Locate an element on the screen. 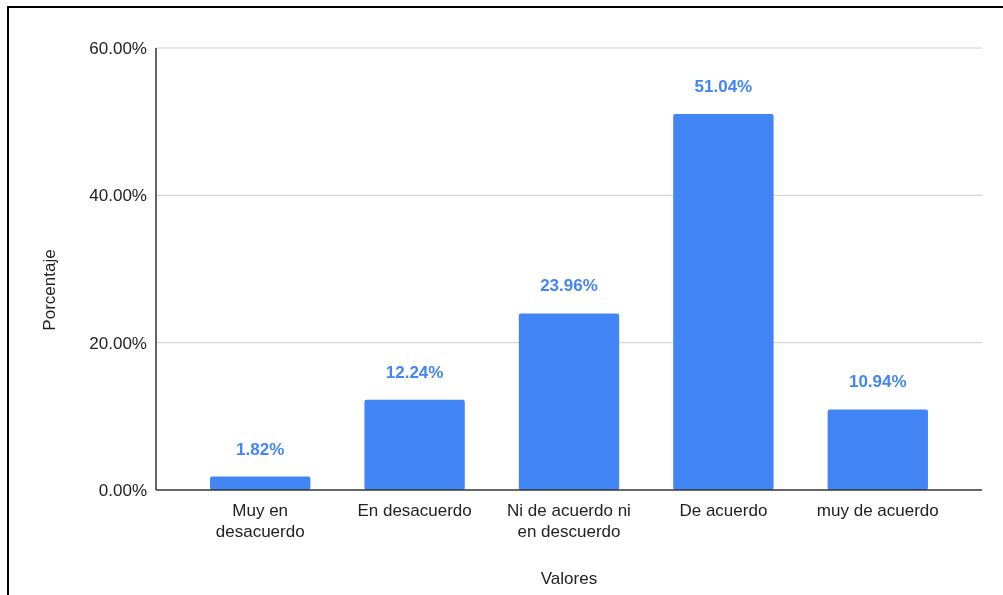  x-tick-label: Ni de acuerdo ni en descuerdo is located at coordinates (569, 521).